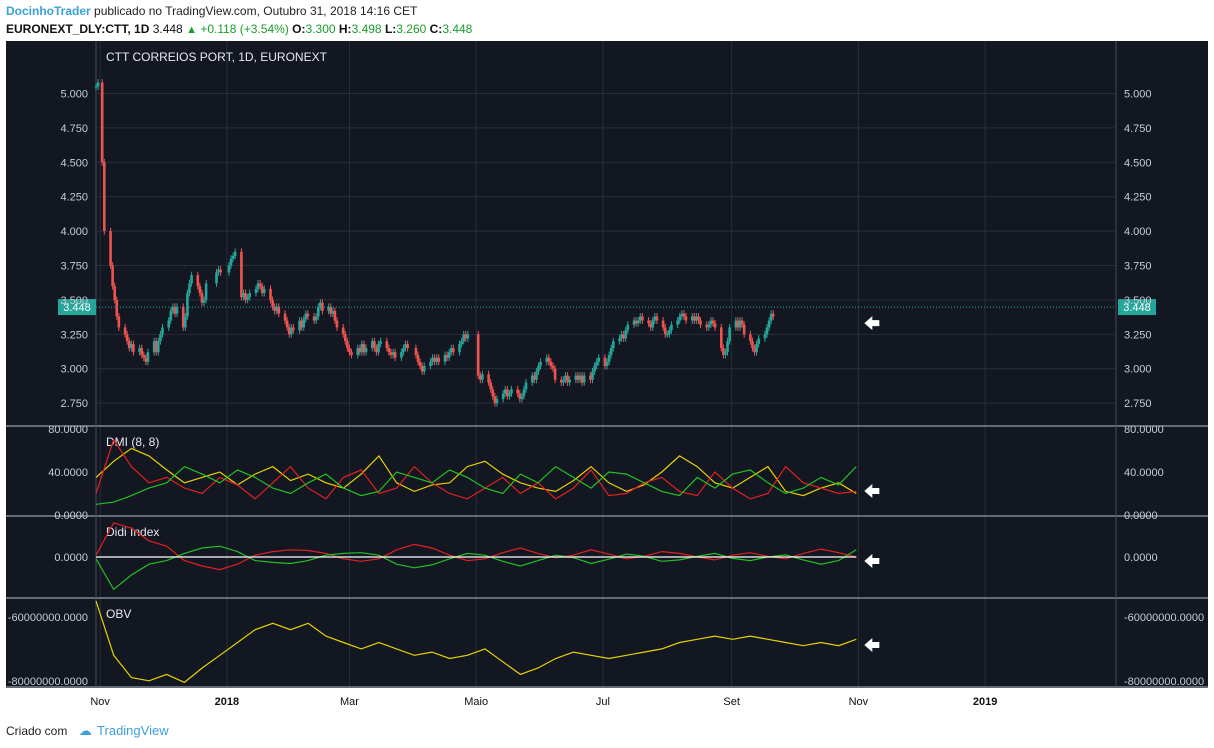 The height and width of the screenshot is (748, 1214). I want to click on y-tick-label-left: 3.000, so click(74, 370).